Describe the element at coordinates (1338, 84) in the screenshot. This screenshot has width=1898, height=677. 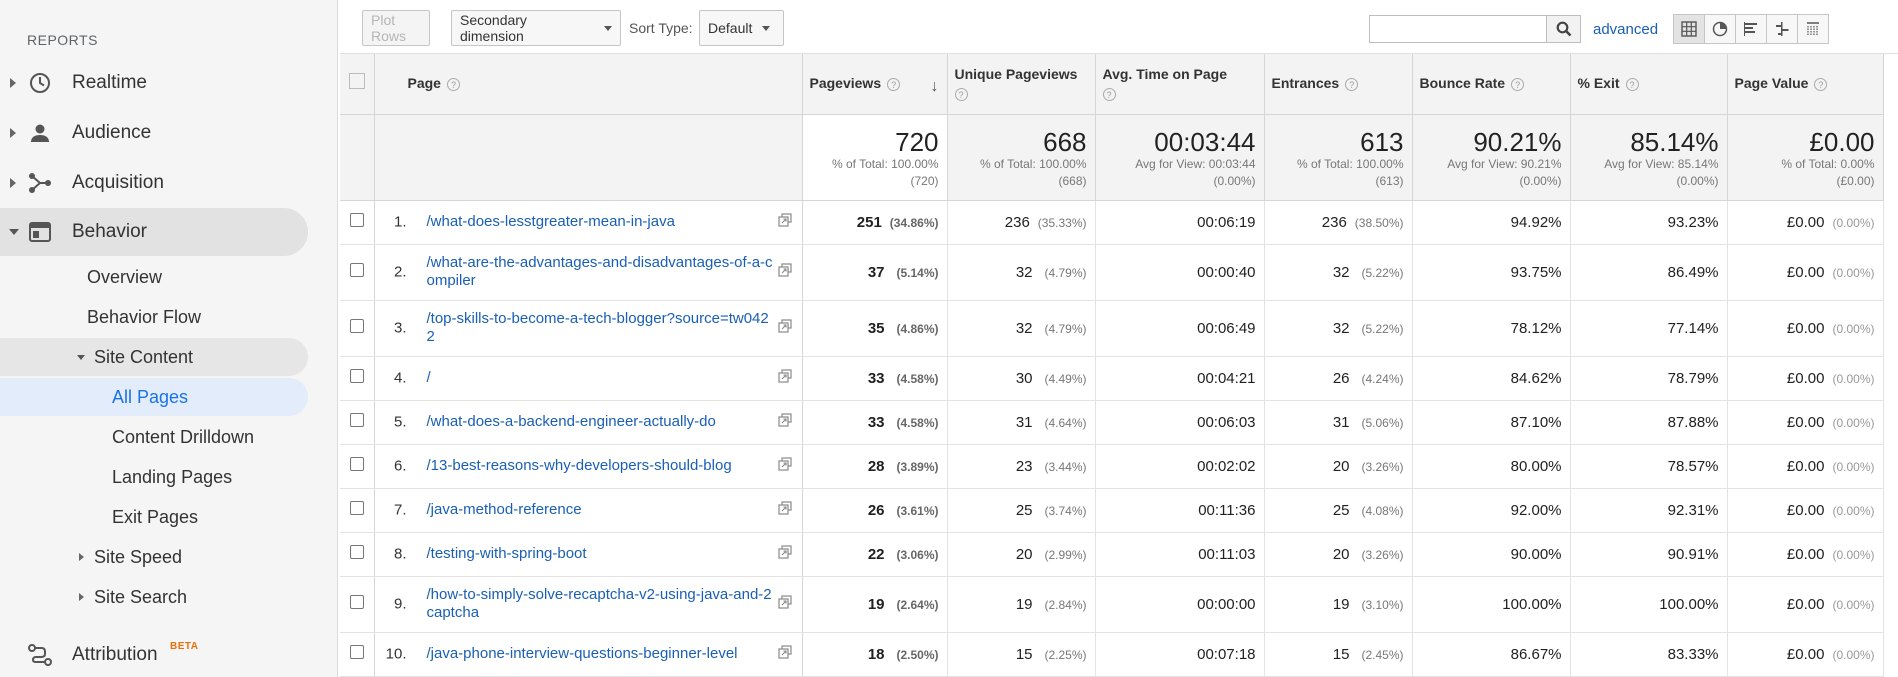
I see `col-header-entrances: Entrances?` at that location.